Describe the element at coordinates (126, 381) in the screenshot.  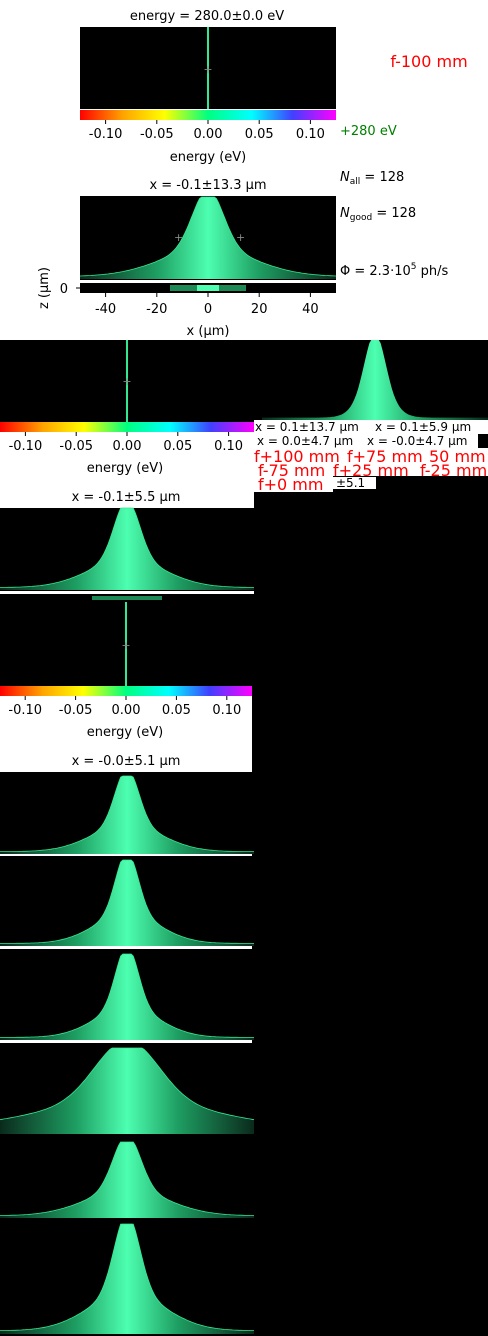
I see `panel2-centroid-marker: +` at that location.